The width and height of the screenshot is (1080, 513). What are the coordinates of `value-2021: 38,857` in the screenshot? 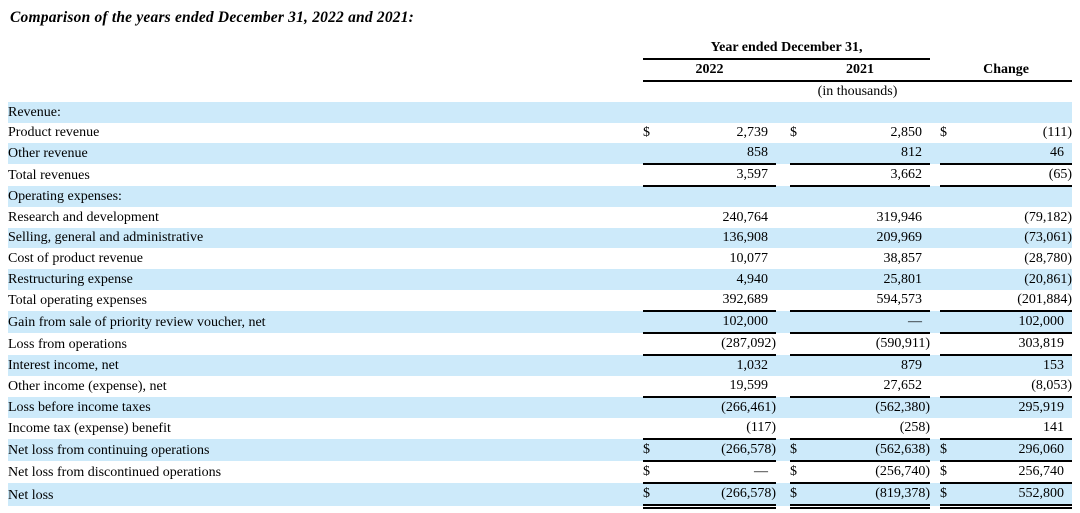 It's located at (903, 259).